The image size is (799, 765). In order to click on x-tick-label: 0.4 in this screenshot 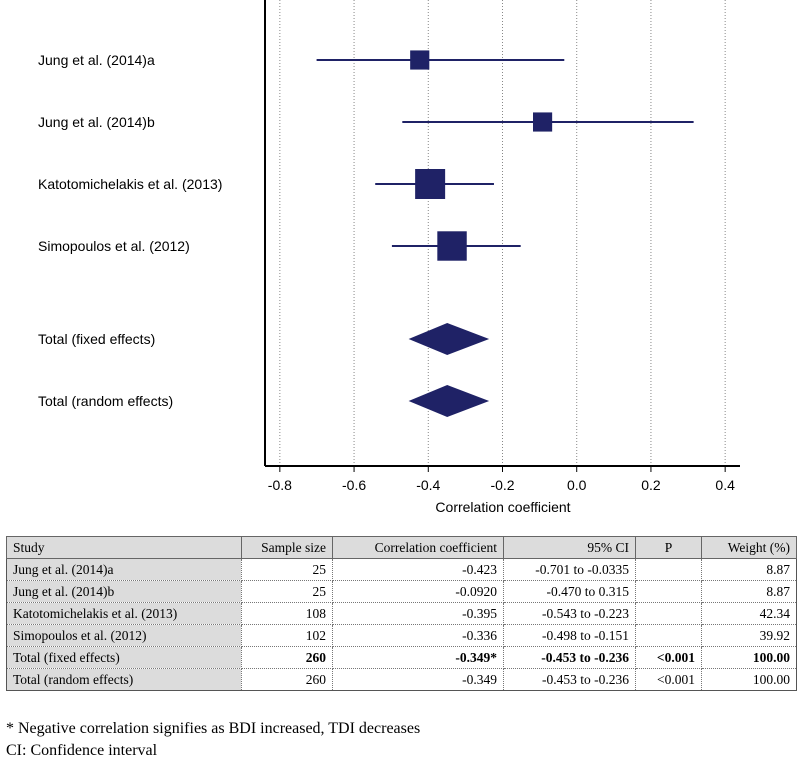, I will do `click(725, 485)`.